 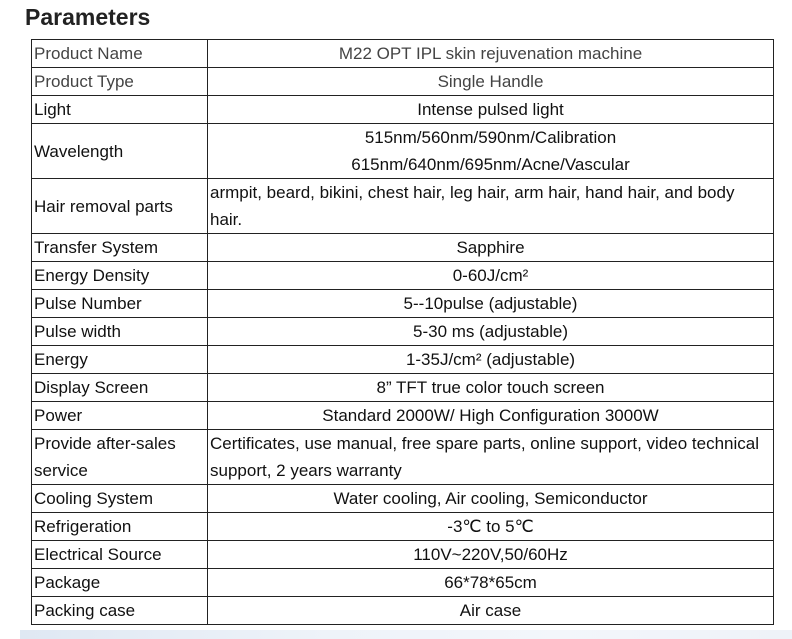 What do you see at coordinates (119, 109) in the screenshot?
I see `param-label: Light` at bounding box center [119, 109].